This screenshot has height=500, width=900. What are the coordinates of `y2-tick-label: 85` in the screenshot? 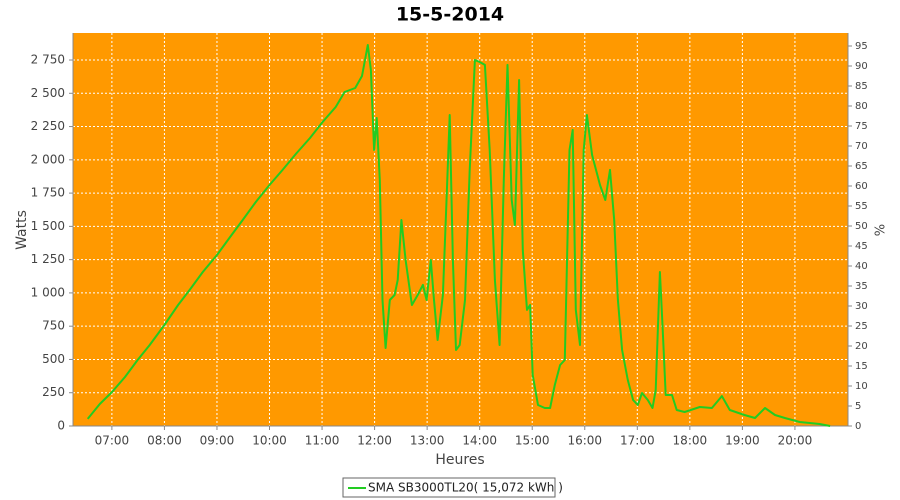 It's located at (861, 86).